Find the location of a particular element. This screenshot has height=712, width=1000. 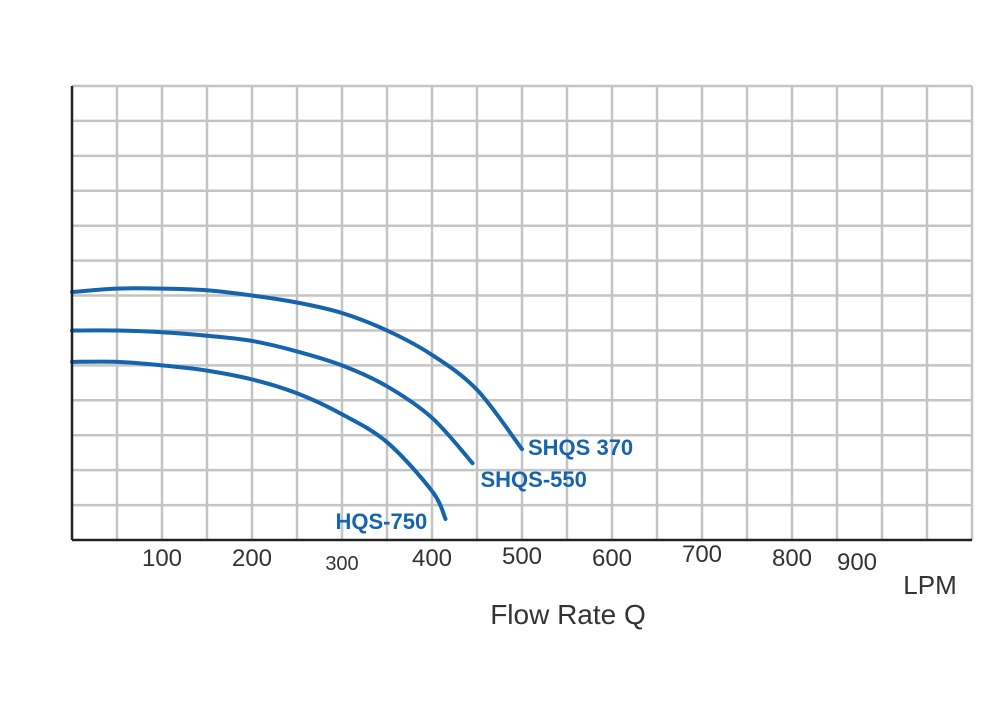

x-axis-label: Flow Rate Q is located at coordinates (568, 614).